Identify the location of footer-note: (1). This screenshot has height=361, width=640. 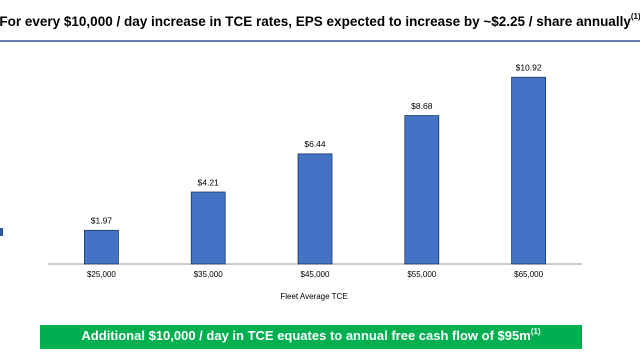
(536, 331).